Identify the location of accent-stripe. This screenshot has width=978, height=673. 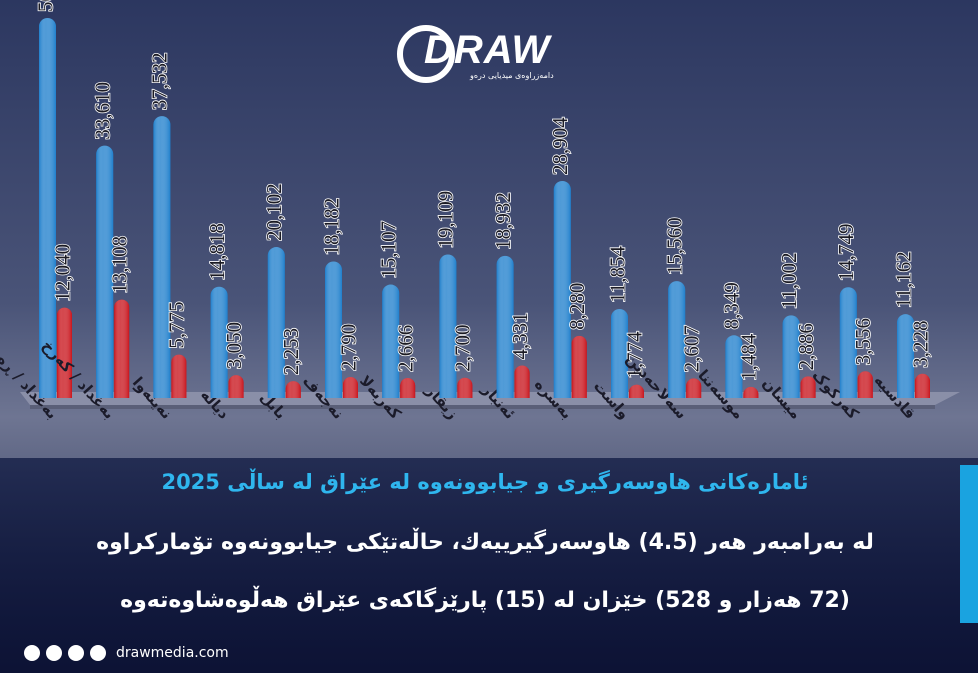
(969, 544).